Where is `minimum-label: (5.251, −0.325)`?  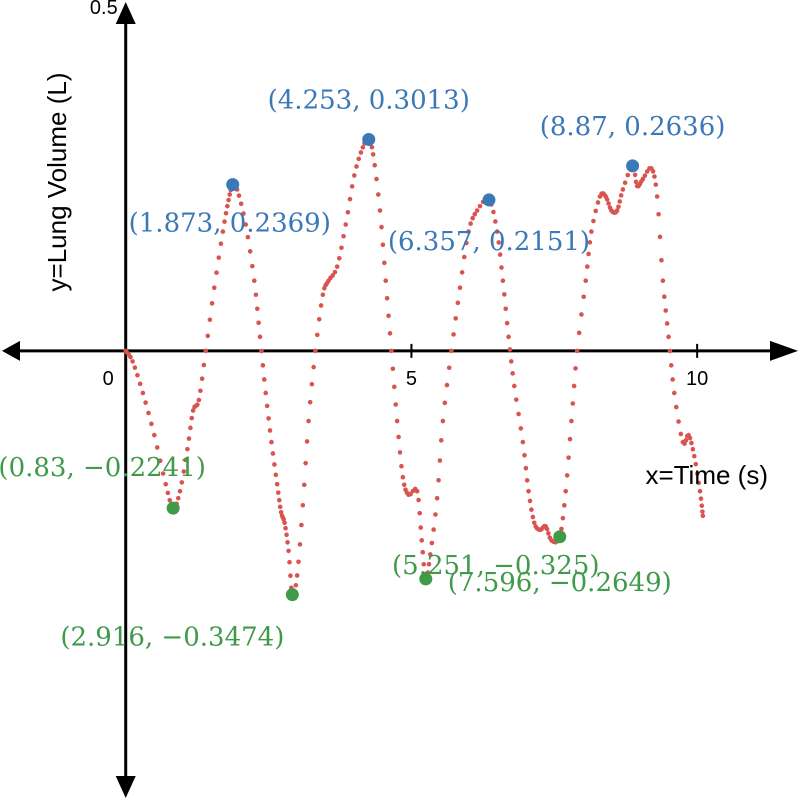
minimum-label: (5.251, −0.325) is located at coordinates (495, 566).